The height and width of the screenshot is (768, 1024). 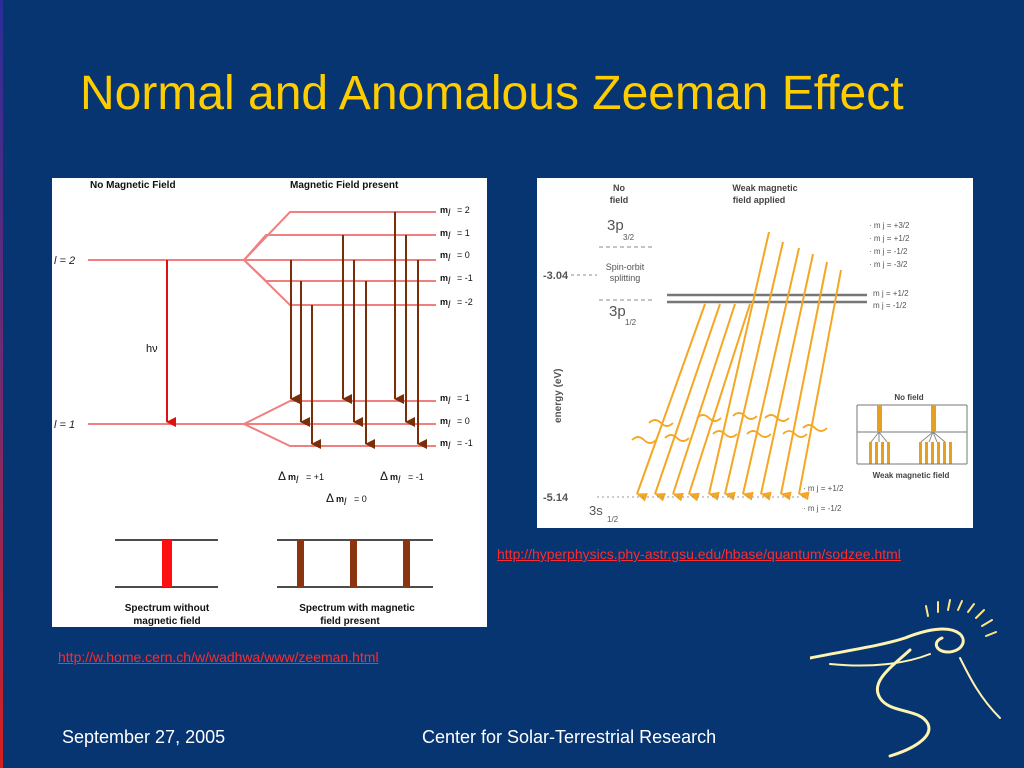 I want to click on upper-level-label: l = 2, so click(x=64, y=261).